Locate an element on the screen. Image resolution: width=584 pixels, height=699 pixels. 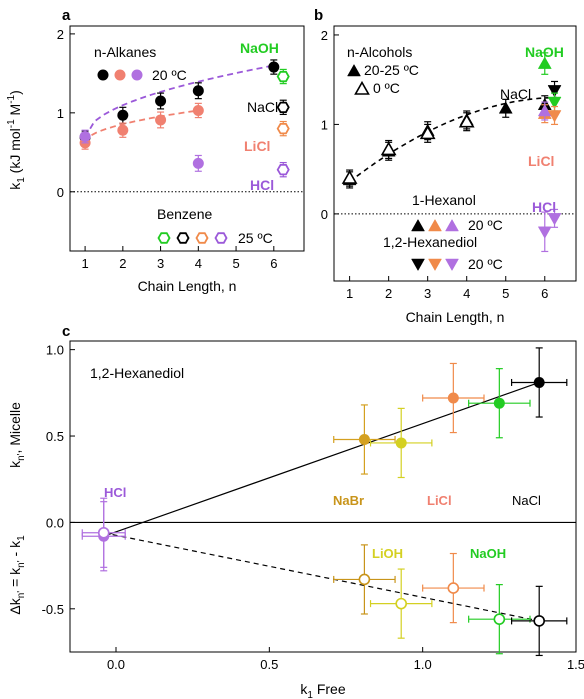
legend-title-hexanediol: 1,2-Hexanediol is located at coordinates (430, 242).